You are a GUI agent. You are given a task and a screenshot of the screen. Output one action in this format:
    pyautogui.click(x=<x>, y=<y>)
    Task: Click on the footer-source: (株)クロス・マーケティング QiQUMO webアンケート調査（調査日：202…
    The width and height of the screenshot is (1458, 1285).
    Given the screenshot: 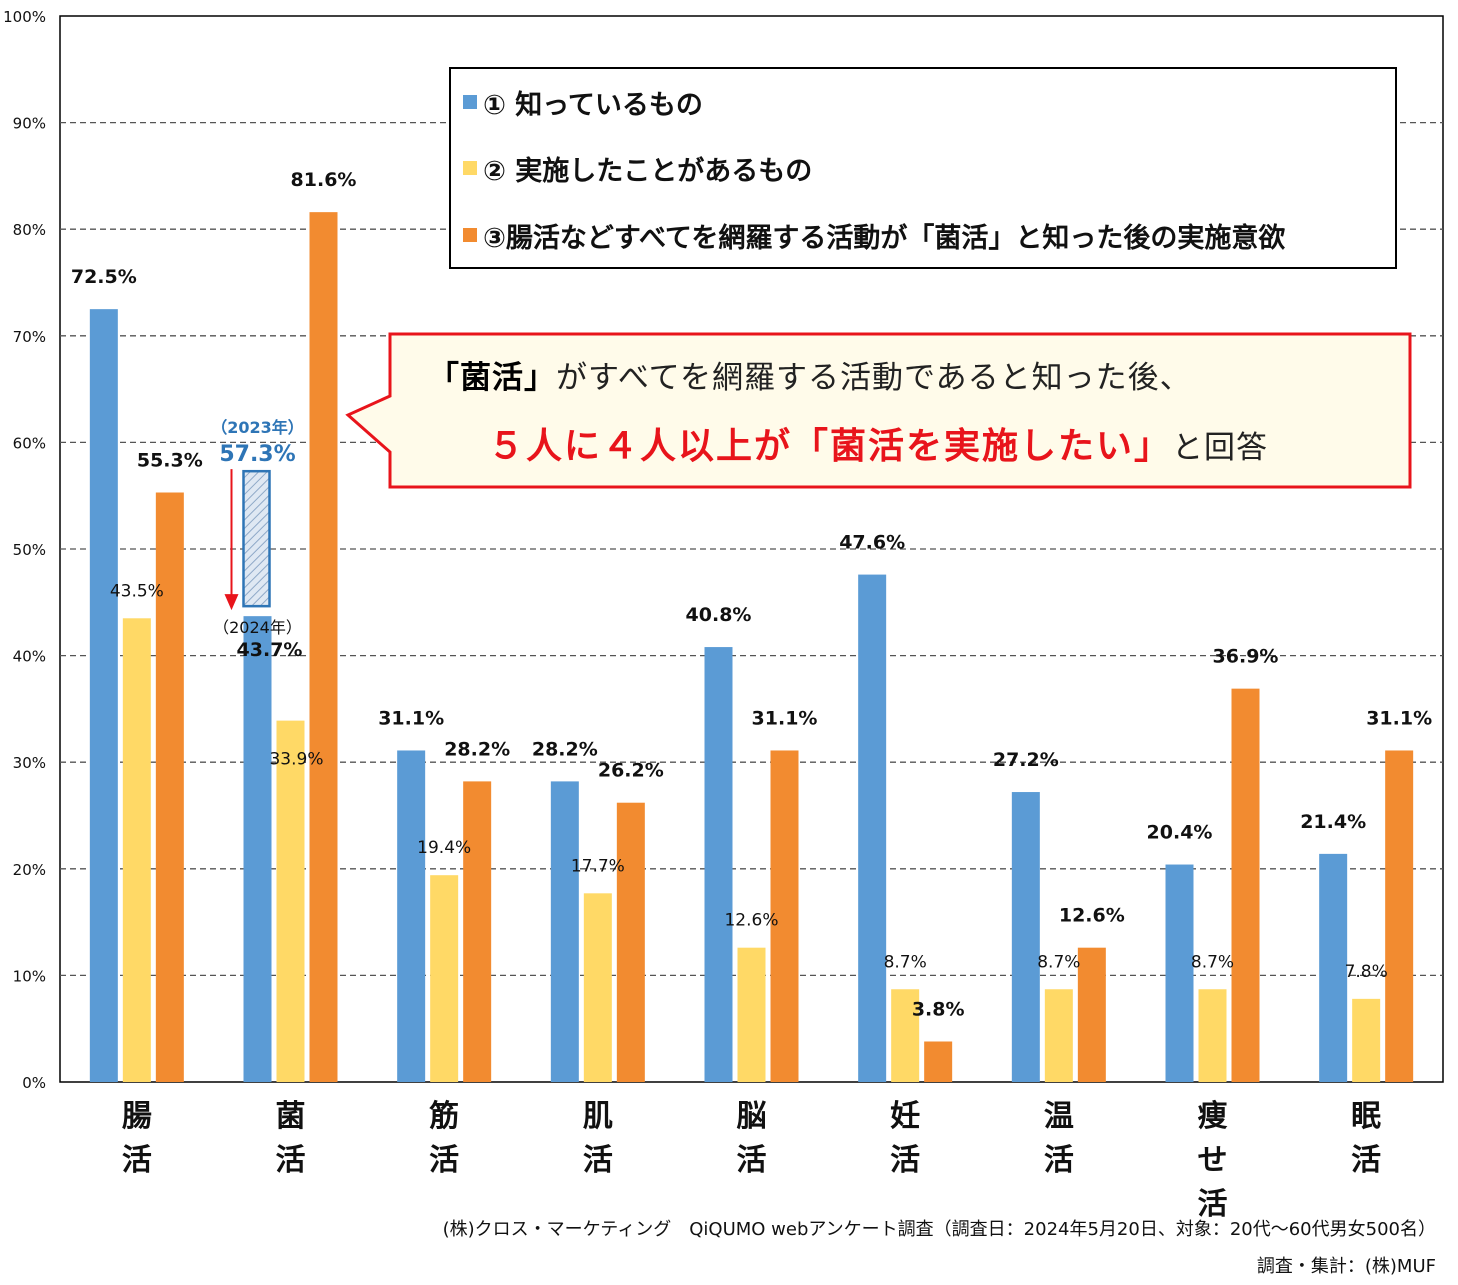 What is the action you would take?
    pyautogui.click(x=939, y=1229)
    